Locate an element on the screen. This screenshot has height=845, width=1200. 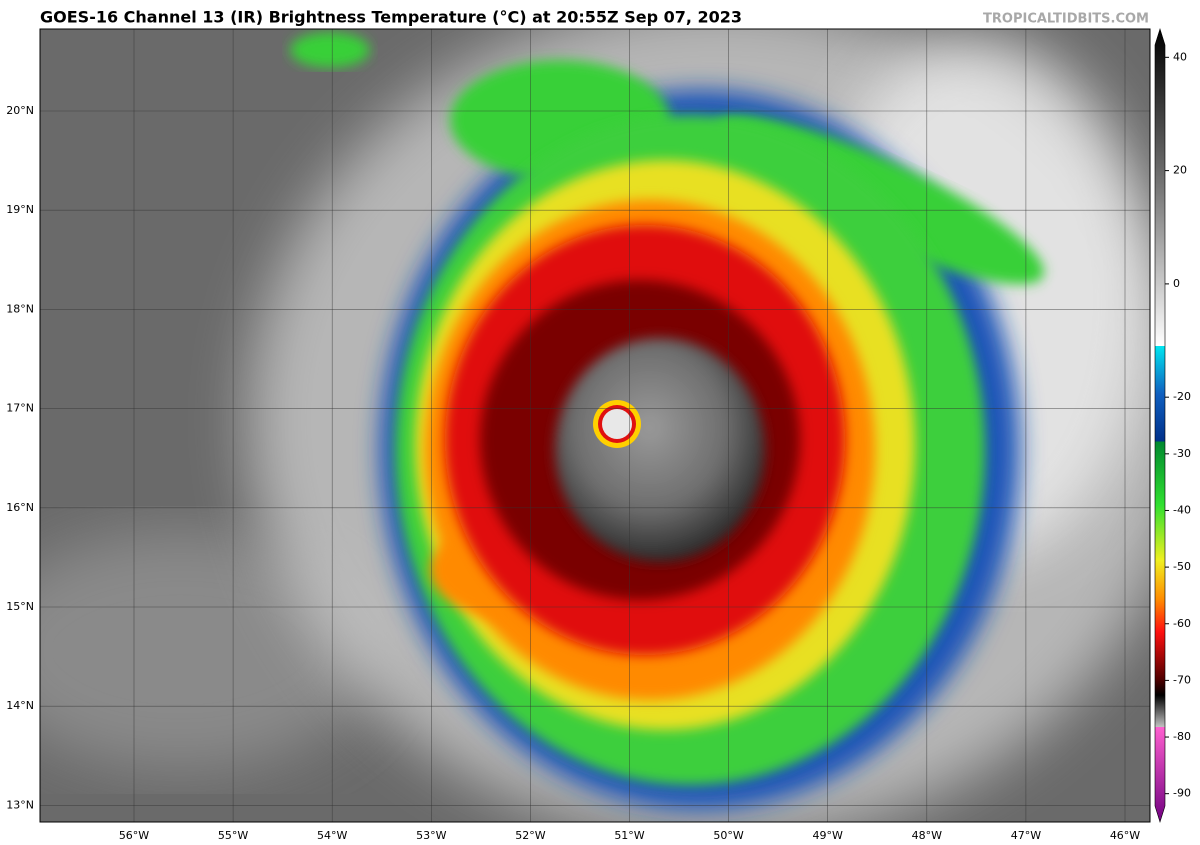
latitude-label: 15°N is located at coordinates (20, 606).